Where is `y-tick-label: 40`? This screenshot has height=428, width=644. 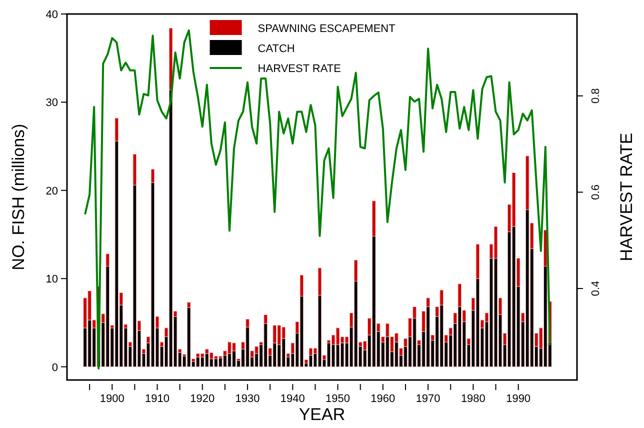
y-tick-label: 40 is located at coordinates (52, 15).